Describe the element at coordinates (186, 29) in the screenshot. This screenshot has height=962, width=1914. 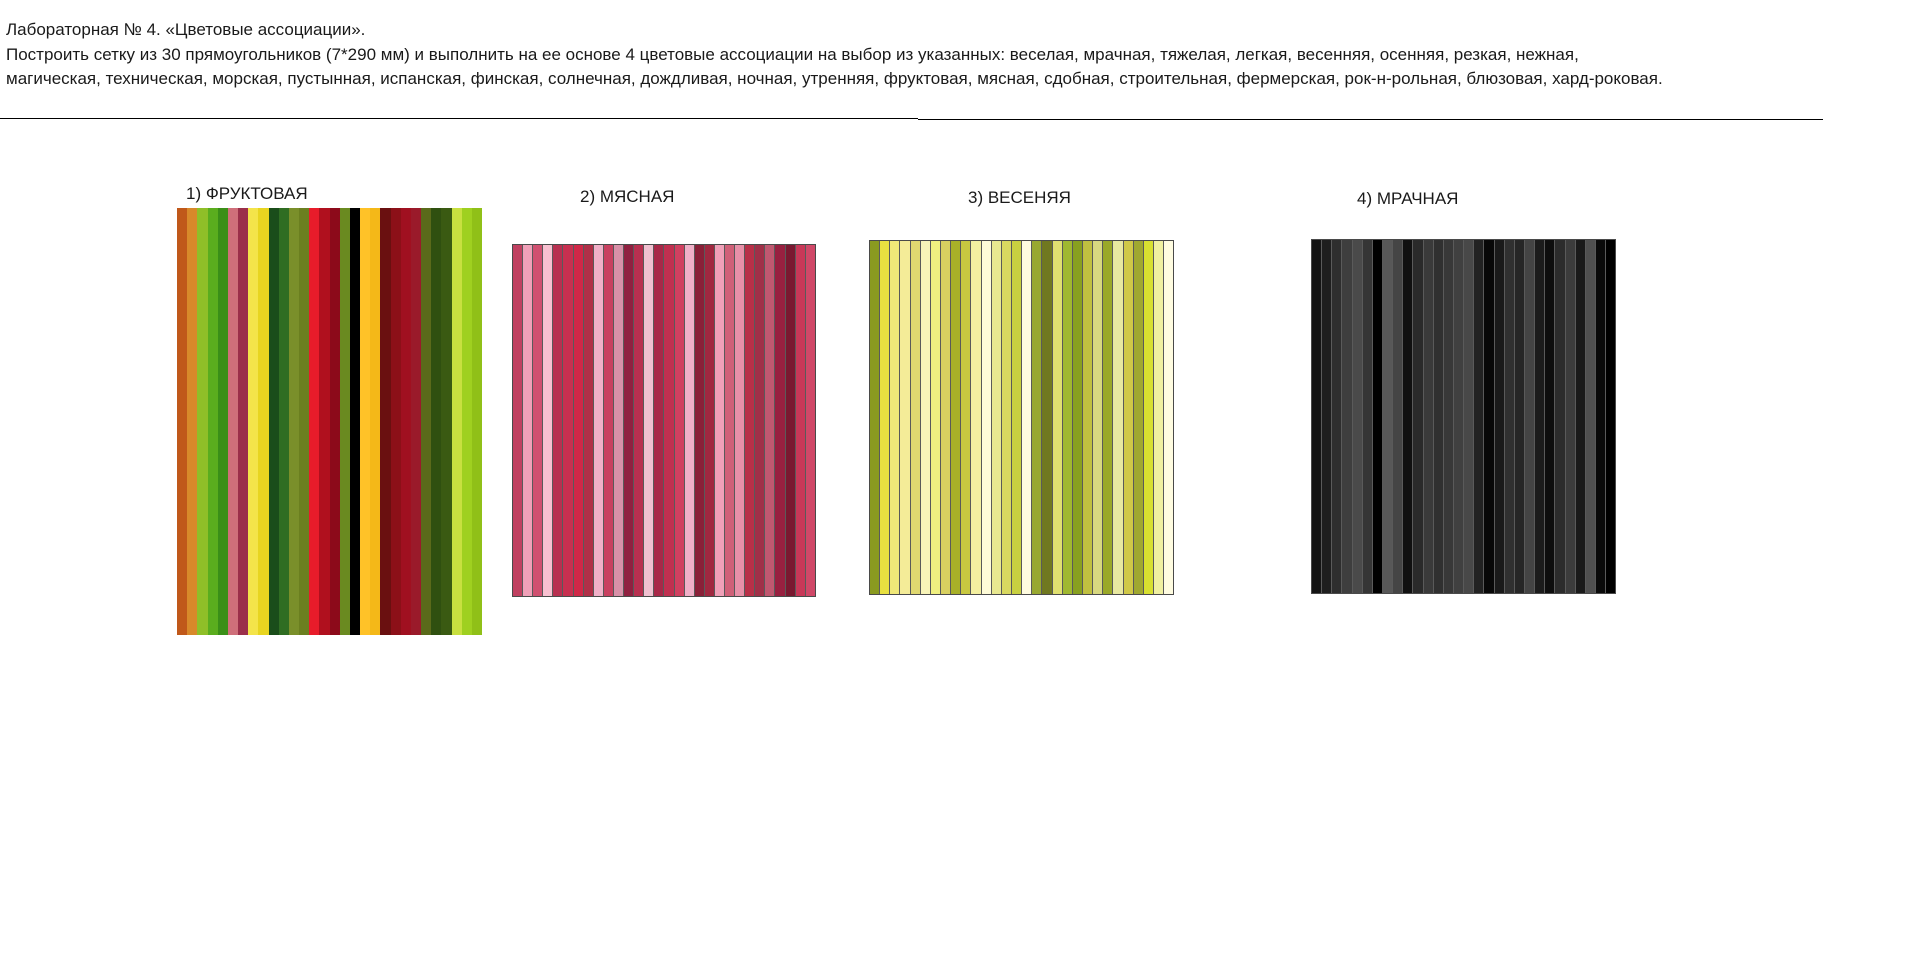
I see `assignment-title: Лабораторная № 4. «Цветовые ассоциации».` at that location.